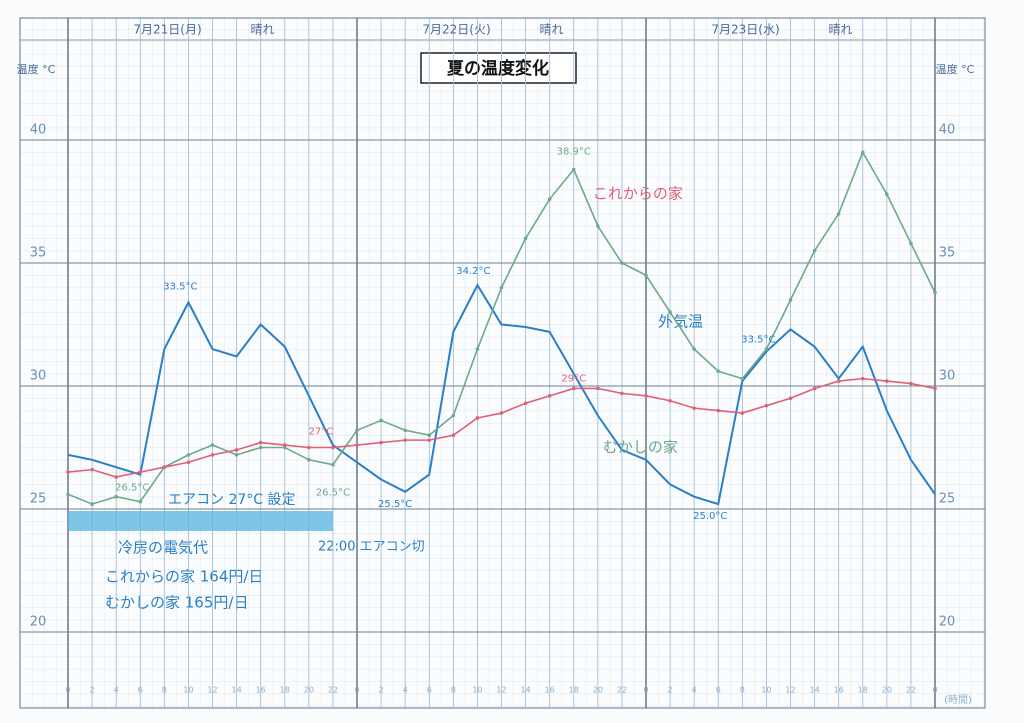 This screenshot has height=723, width=1024. What do you see at coordinates (163, 548) in the screenshot?
I see `cost-title: 冷房の電気代` at bounding box center [163, 548].